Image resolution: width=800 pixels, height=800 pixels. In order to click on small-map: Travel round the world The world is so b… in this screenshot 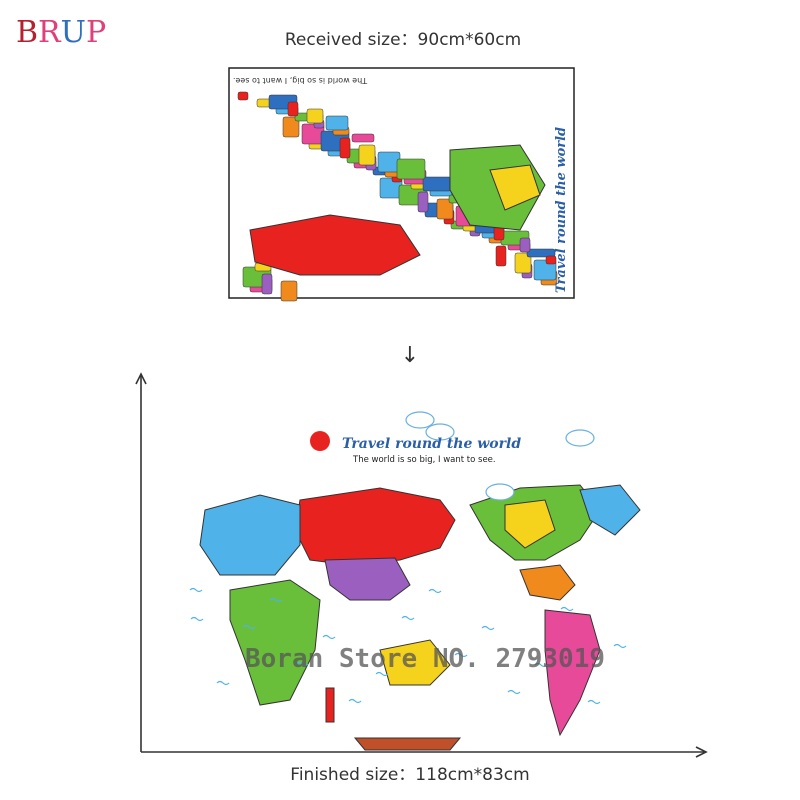, I will do `click(401, 184)`.